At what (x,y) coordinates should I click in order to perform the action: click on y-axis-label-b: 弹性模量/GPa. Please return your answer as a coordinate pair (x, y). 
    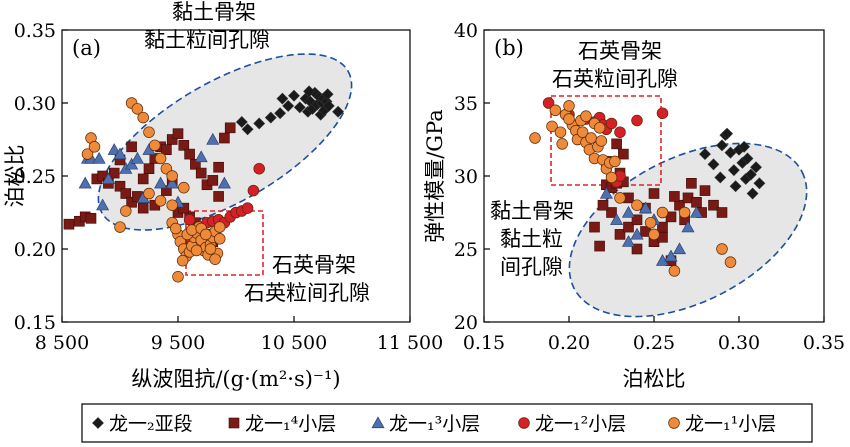
    Looking at the image, I should click on (435, 176).